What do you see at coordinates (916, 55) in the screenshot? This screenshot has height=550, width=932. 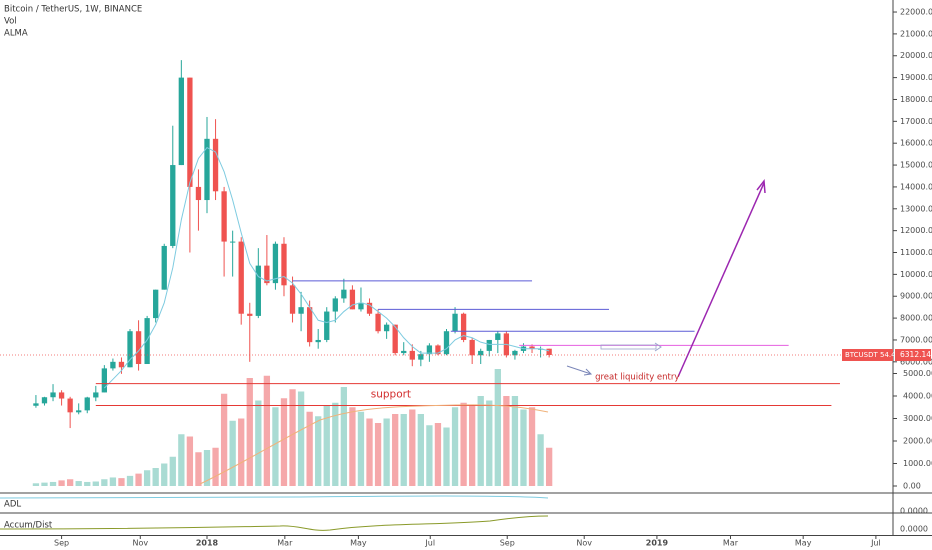 I see `y-tick-label: 20000.00` at bounding box center [916, 55].